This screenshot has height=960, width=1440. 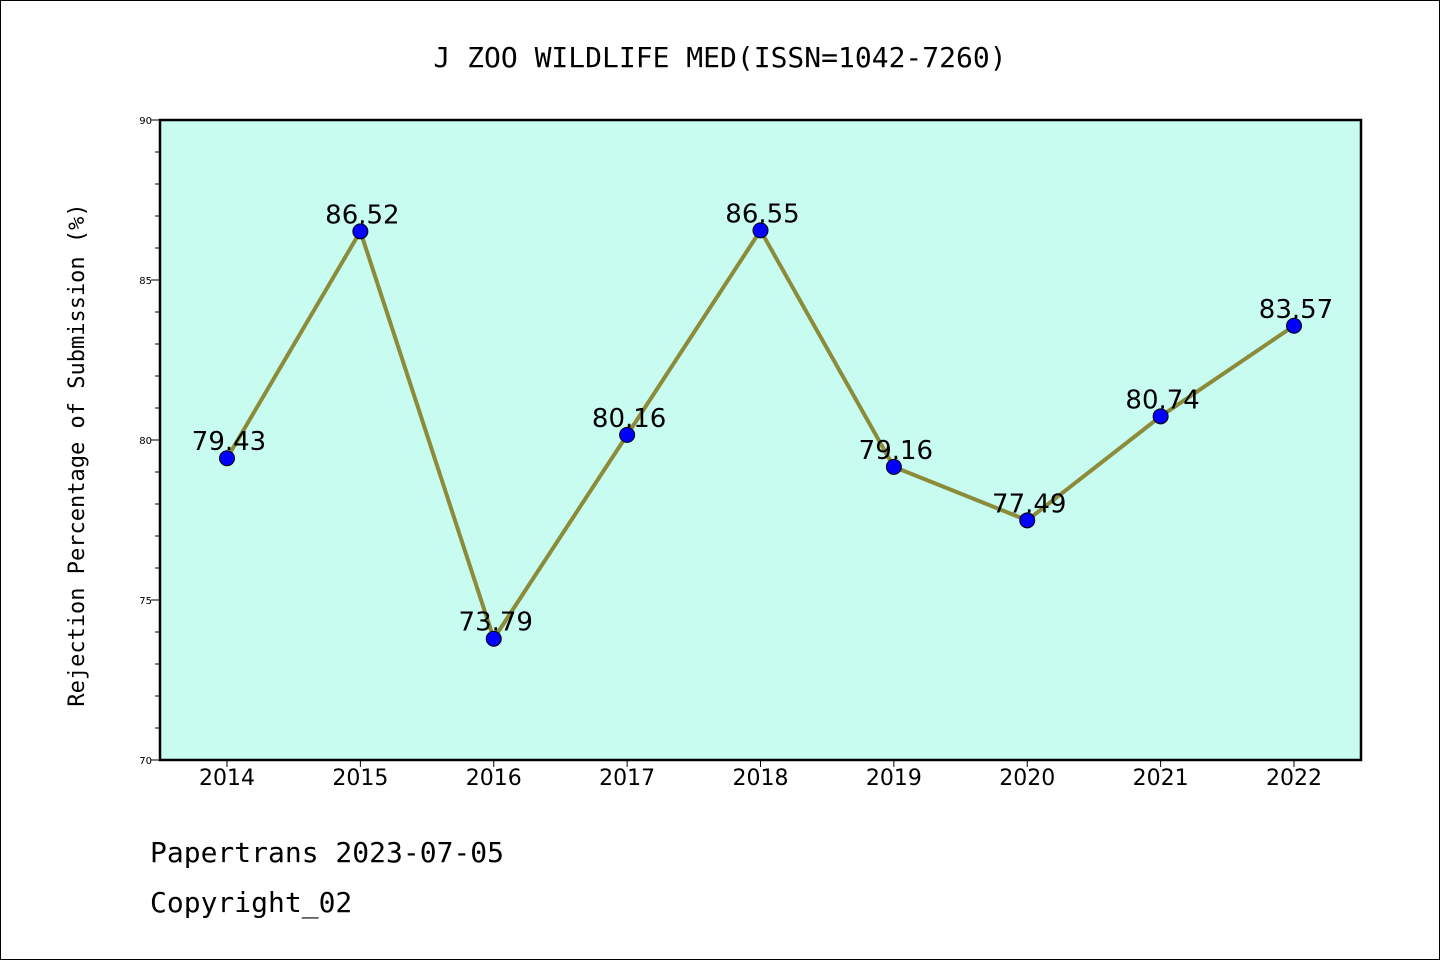 I want to click on footer-copyright: Copyright_02, so click(x=251, y=902).